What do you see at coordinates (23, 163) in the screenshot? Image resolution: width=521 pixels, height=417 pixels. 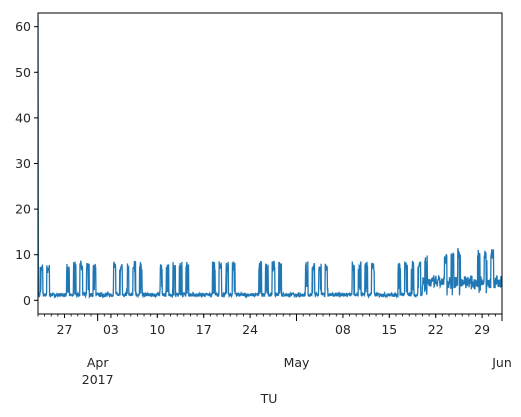 I see `y-tick-label: 30` at bounding box center [23, 163].